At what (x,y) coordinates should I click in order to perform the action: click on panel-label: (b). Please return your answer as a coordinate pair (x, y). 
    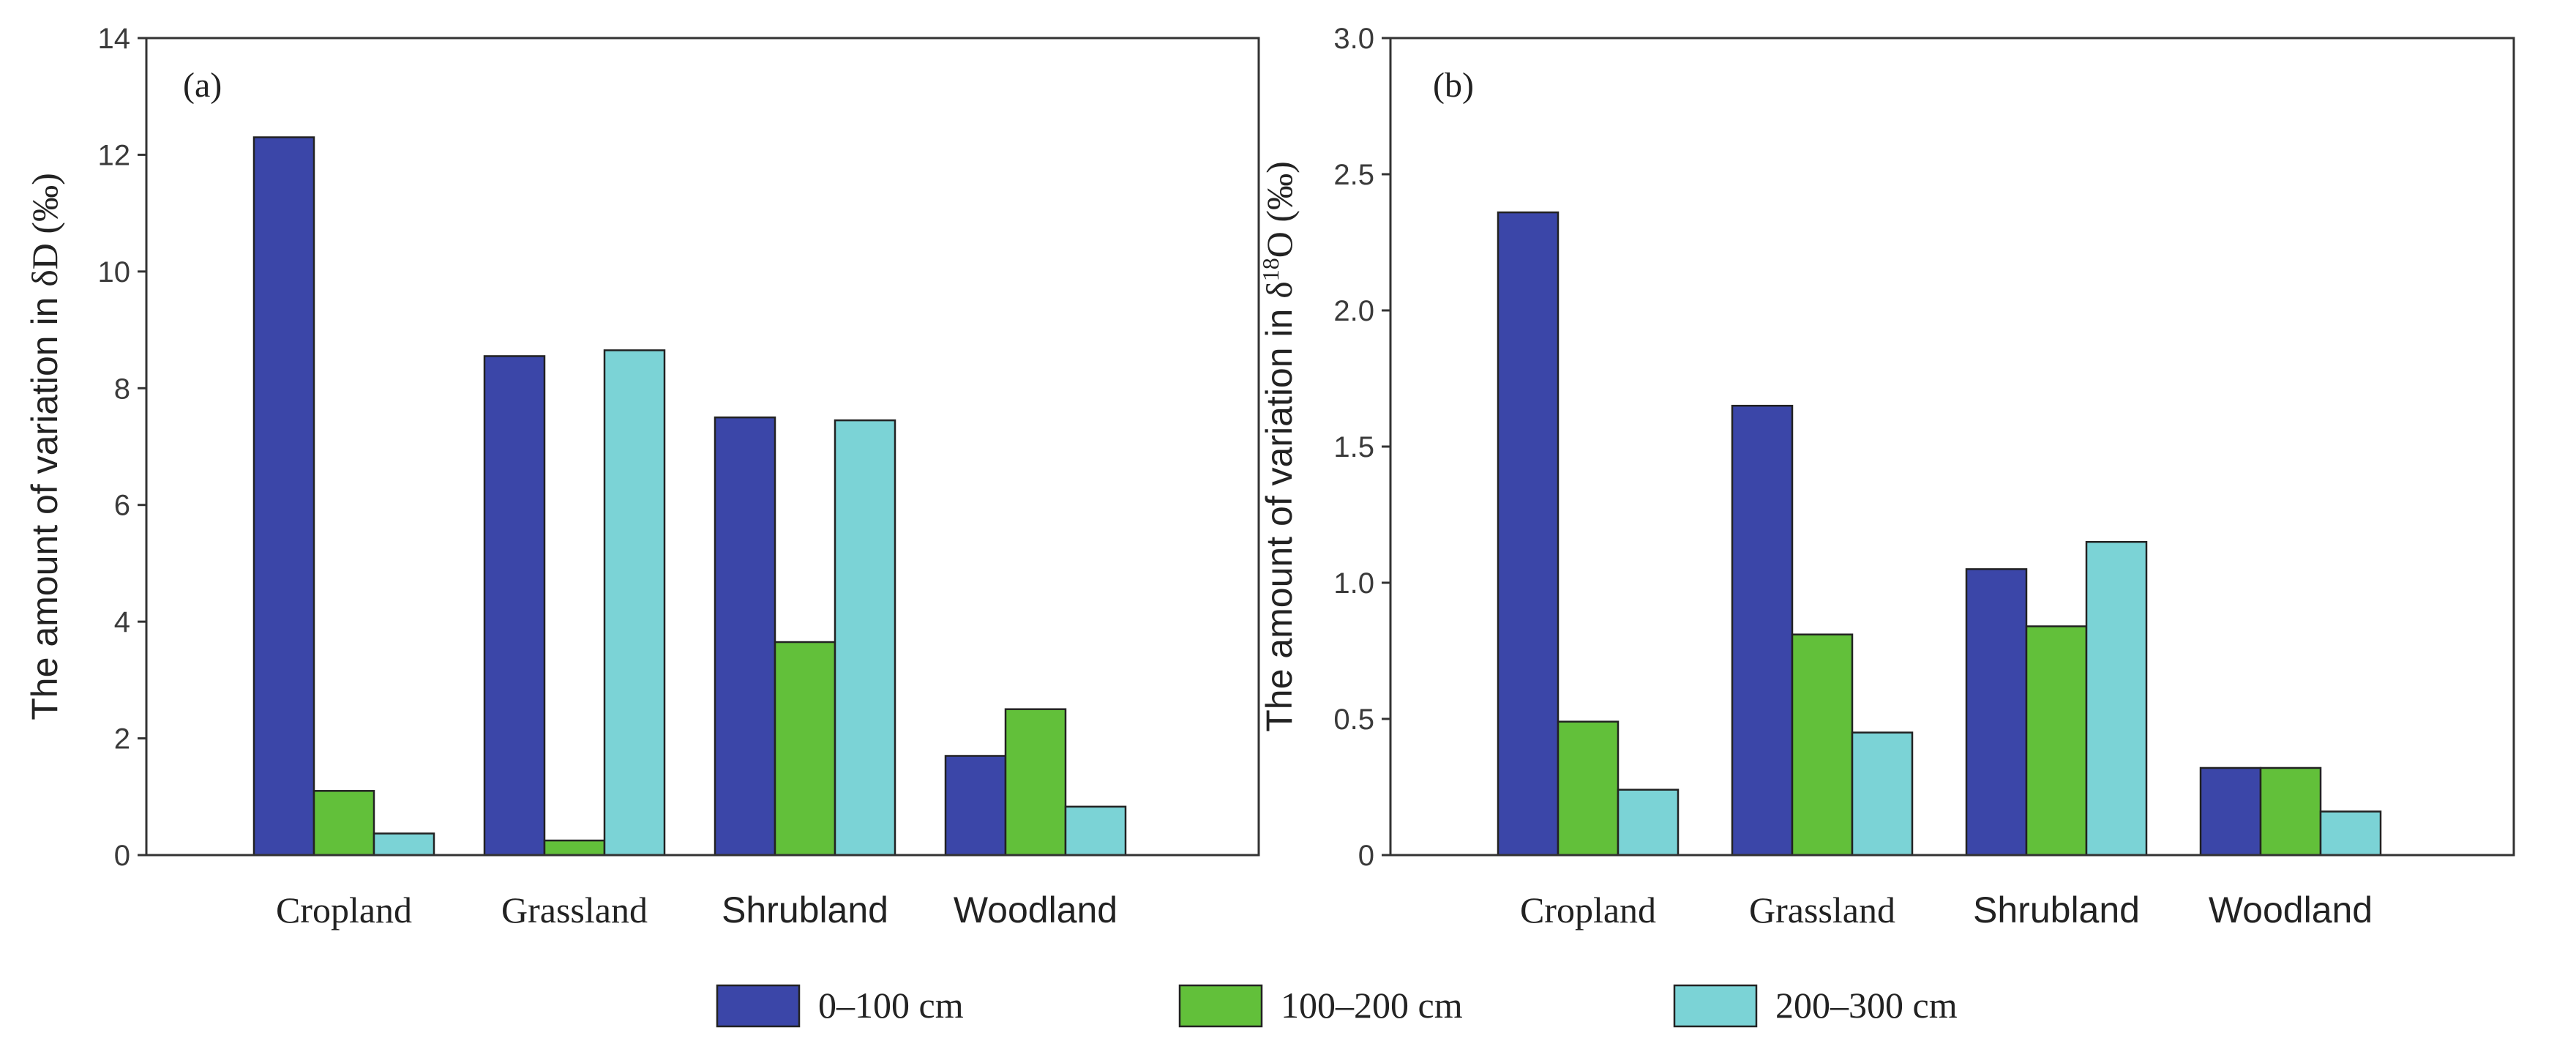
    Looking at the image, I should click on (1453, 85).